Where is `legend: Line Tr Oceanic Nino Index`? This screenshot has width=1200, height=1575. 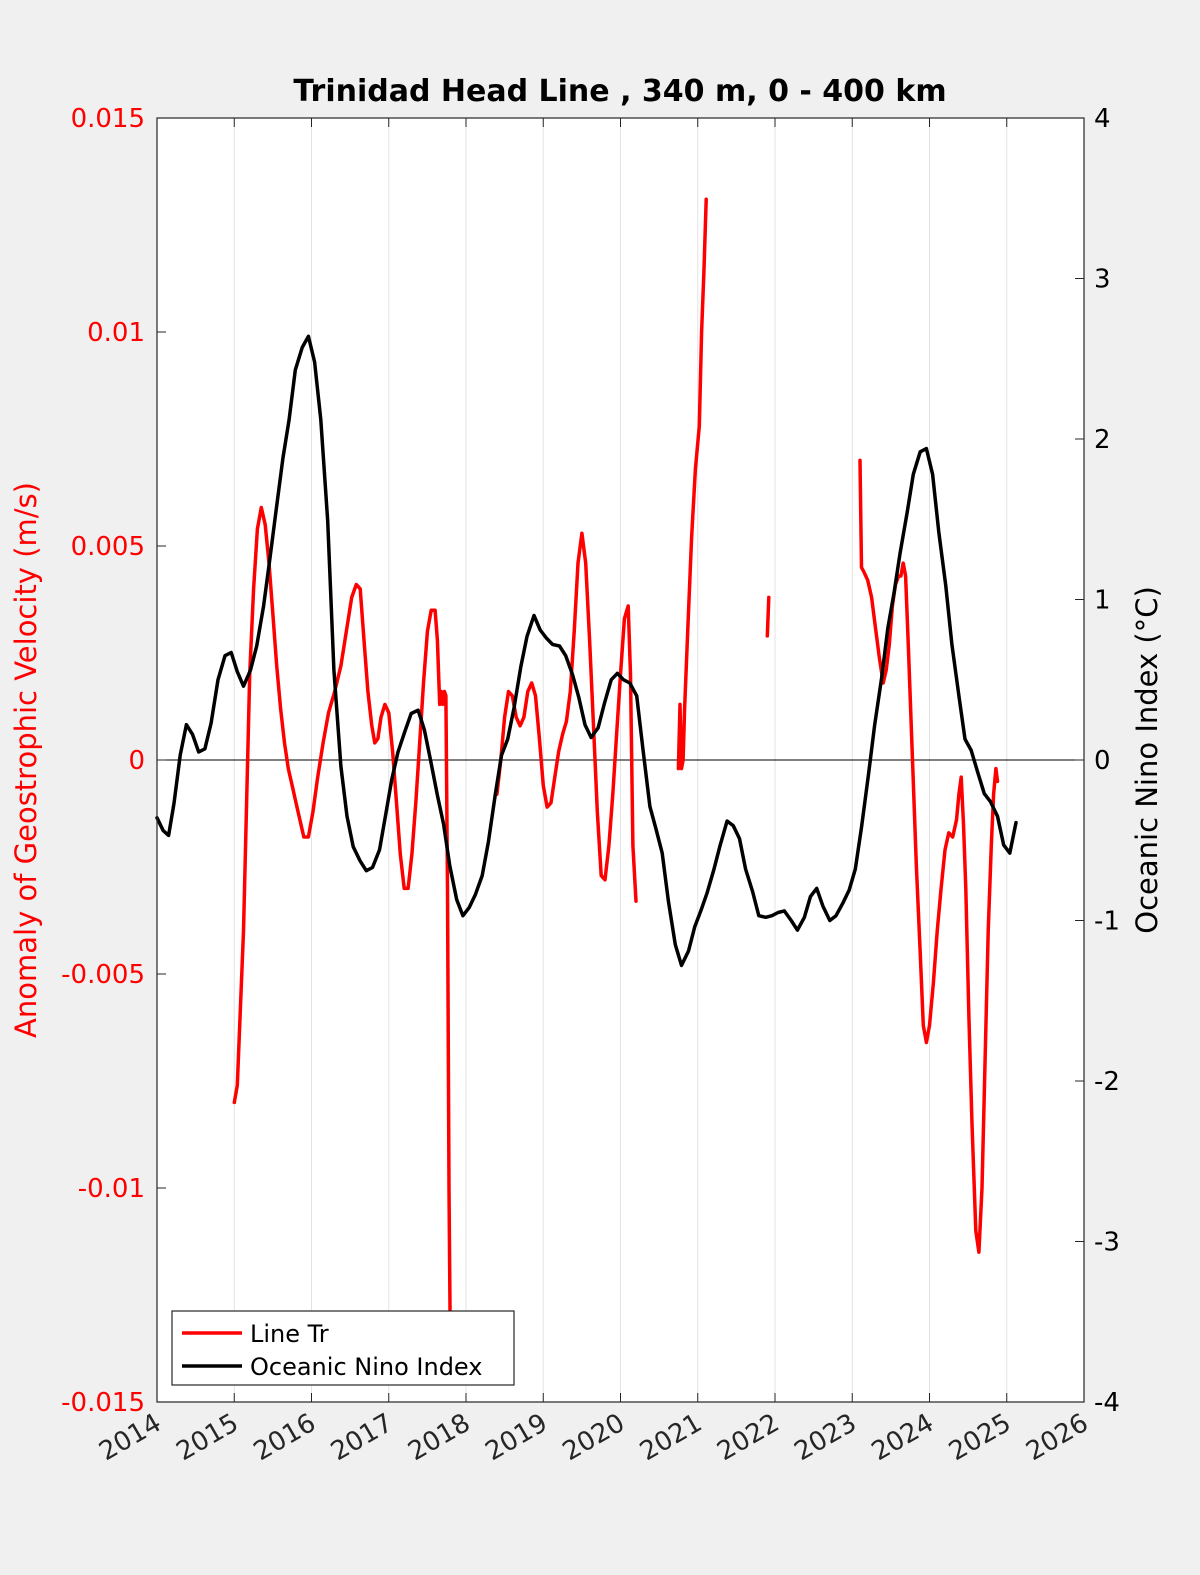
legend: Line Tr Oceanic Nino Index is located at coordinates (343, 1348).